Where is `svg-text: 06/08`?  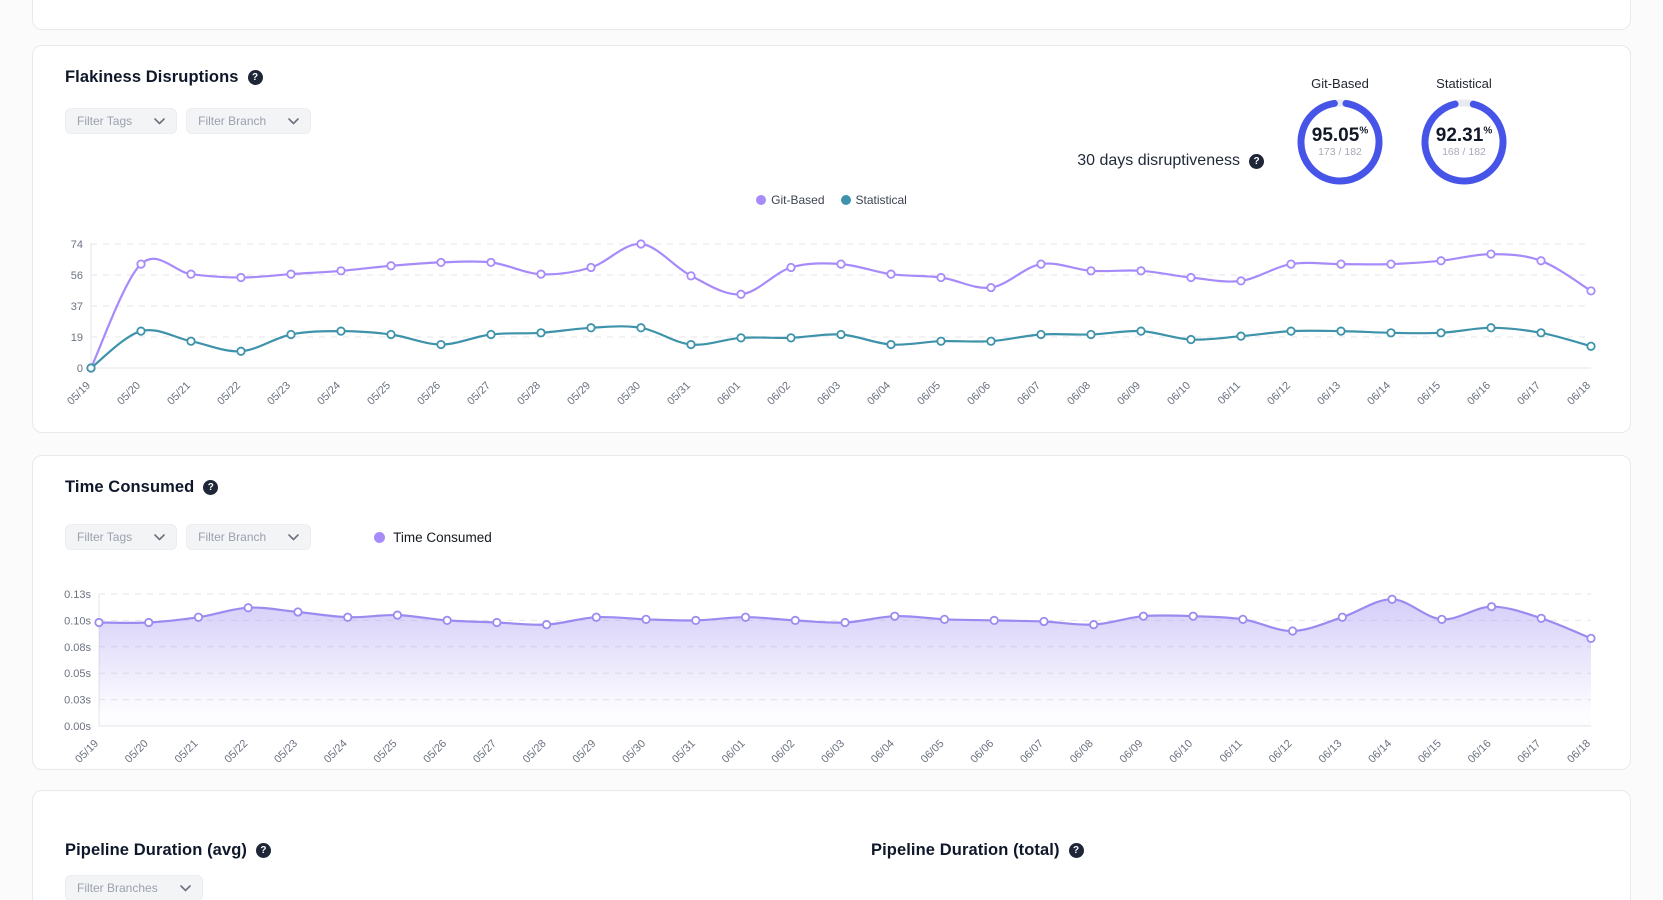
svg-text: 06/08 is located at coordinates (1082, 752).